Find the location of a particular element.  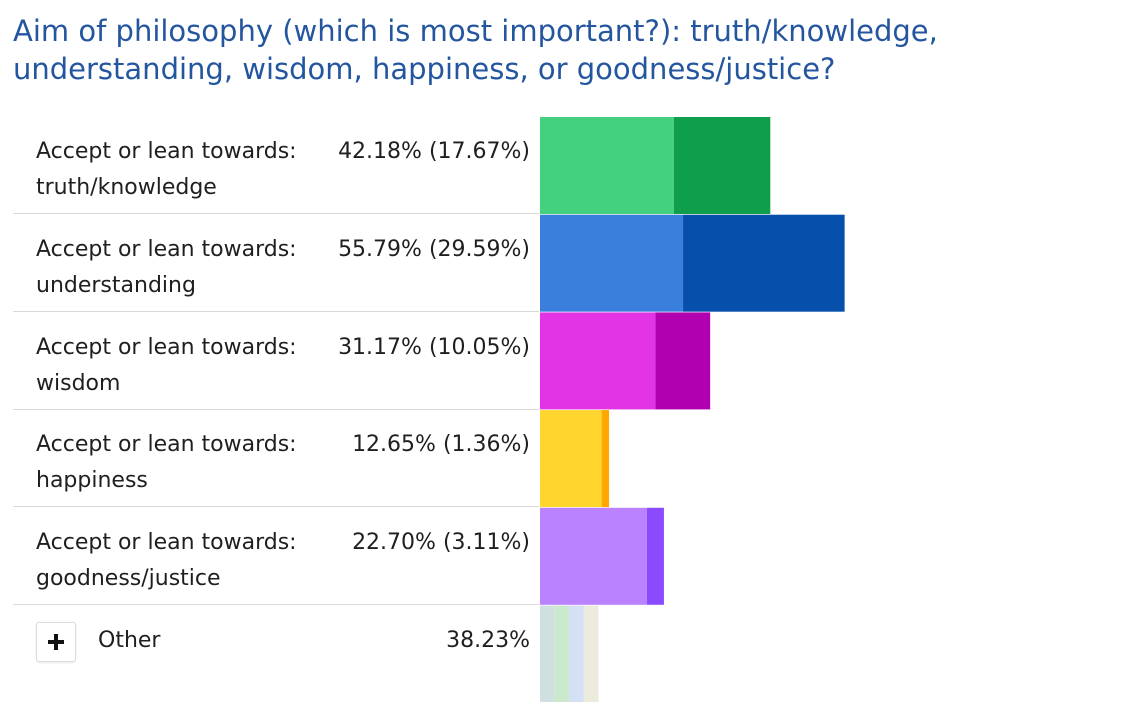

row-value: 31.17% (10.05%) is located at coordinates (434, 347).